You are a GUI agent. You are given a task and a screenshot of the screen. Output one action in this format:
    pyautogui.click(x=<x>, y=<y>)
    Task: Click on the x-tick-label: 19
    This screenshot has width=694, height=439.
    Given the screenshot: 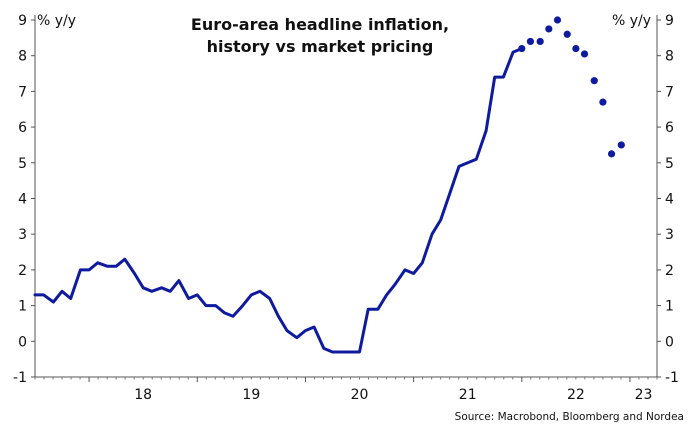 What is the action you would take?
    pyautogui.click(x=251, y=395)
    